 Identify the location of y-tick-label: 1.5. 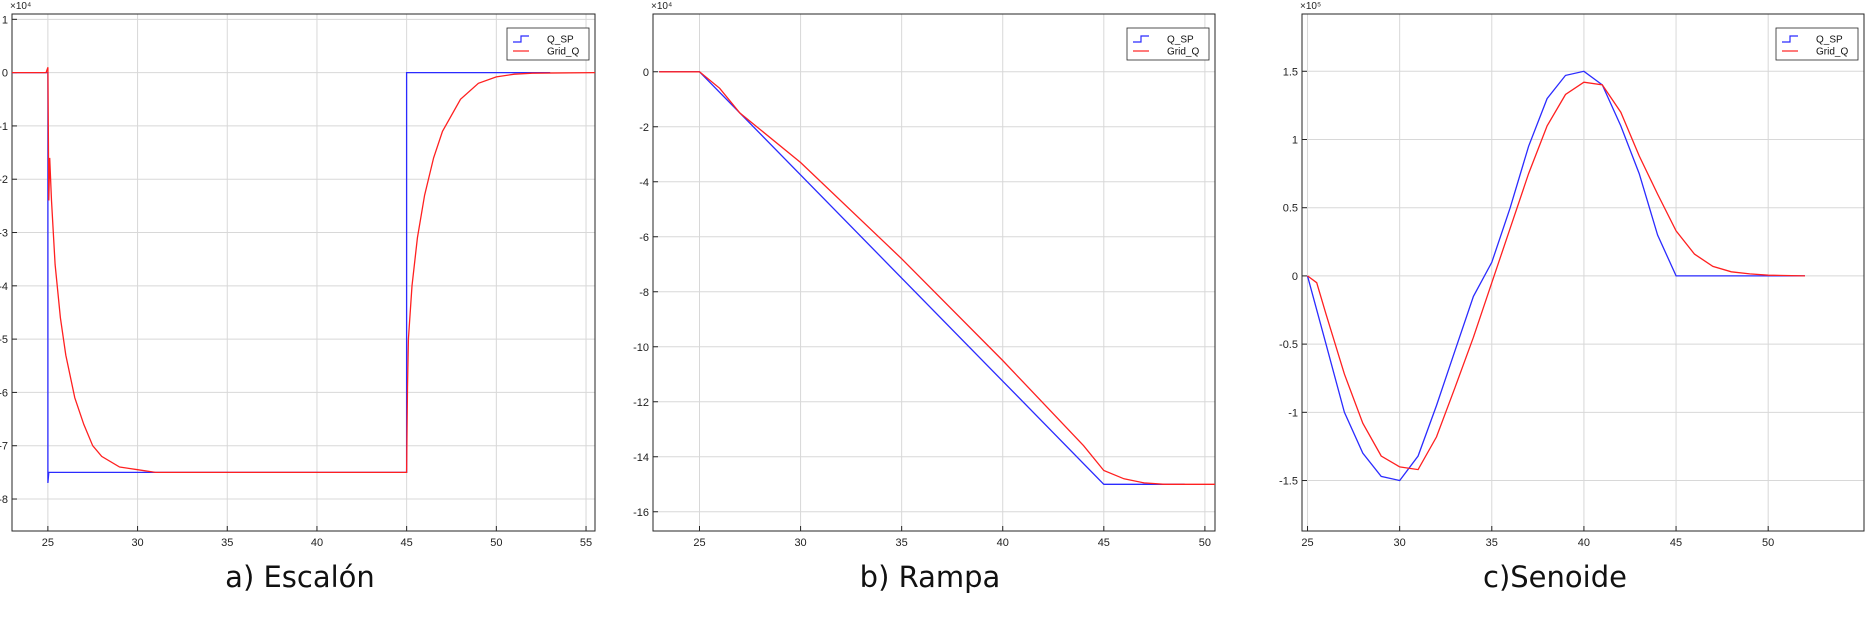
(1290, 72).